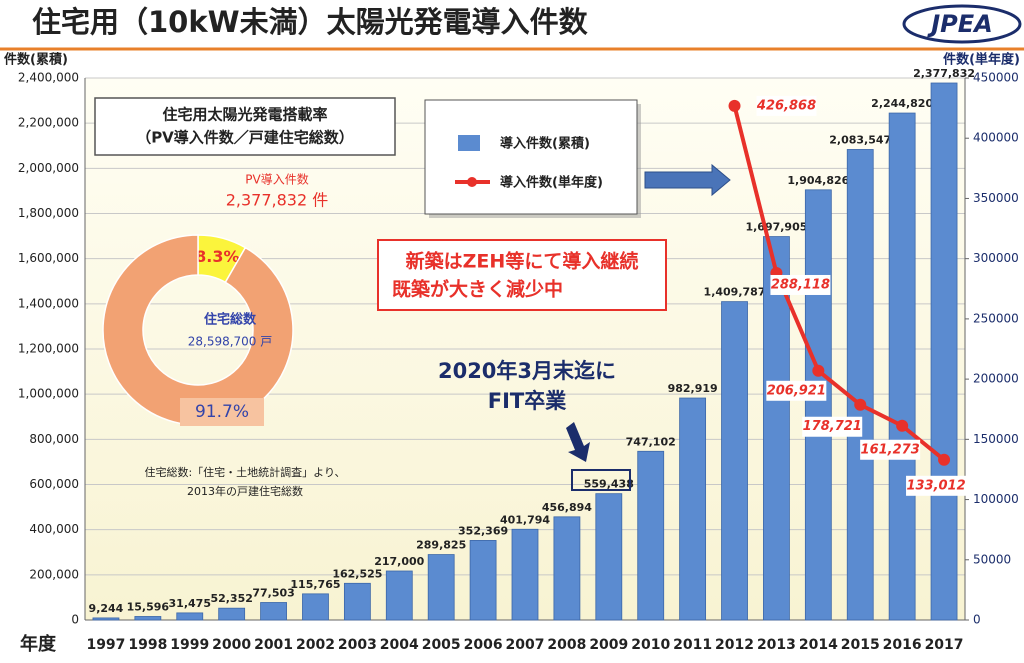  What do you see at coordinates (860, 139) in the screenshot?
I see `value-label: 2,083,547` at bounding box center [860, 139].